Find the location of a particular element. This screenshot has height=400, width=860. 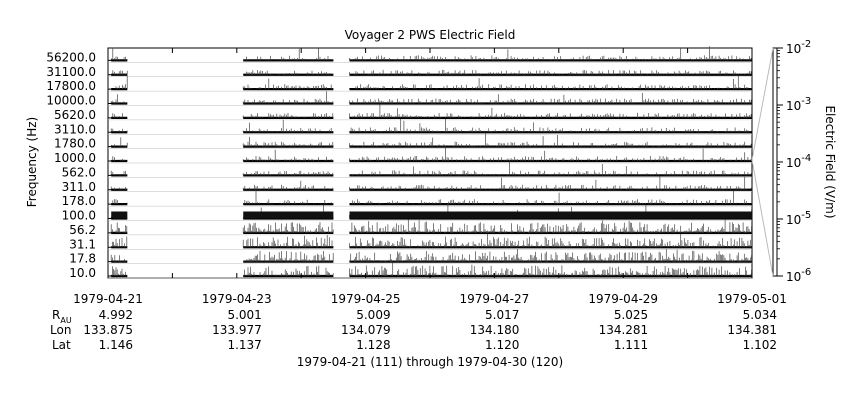

y-axis-label: Frequency (Hz) is located at coordinates (32, 162).